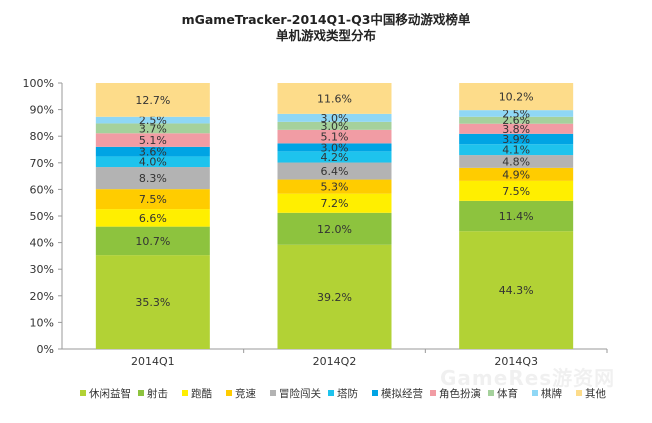  I want to click on x-tick-label: 2014Q3, so click(516, 361).